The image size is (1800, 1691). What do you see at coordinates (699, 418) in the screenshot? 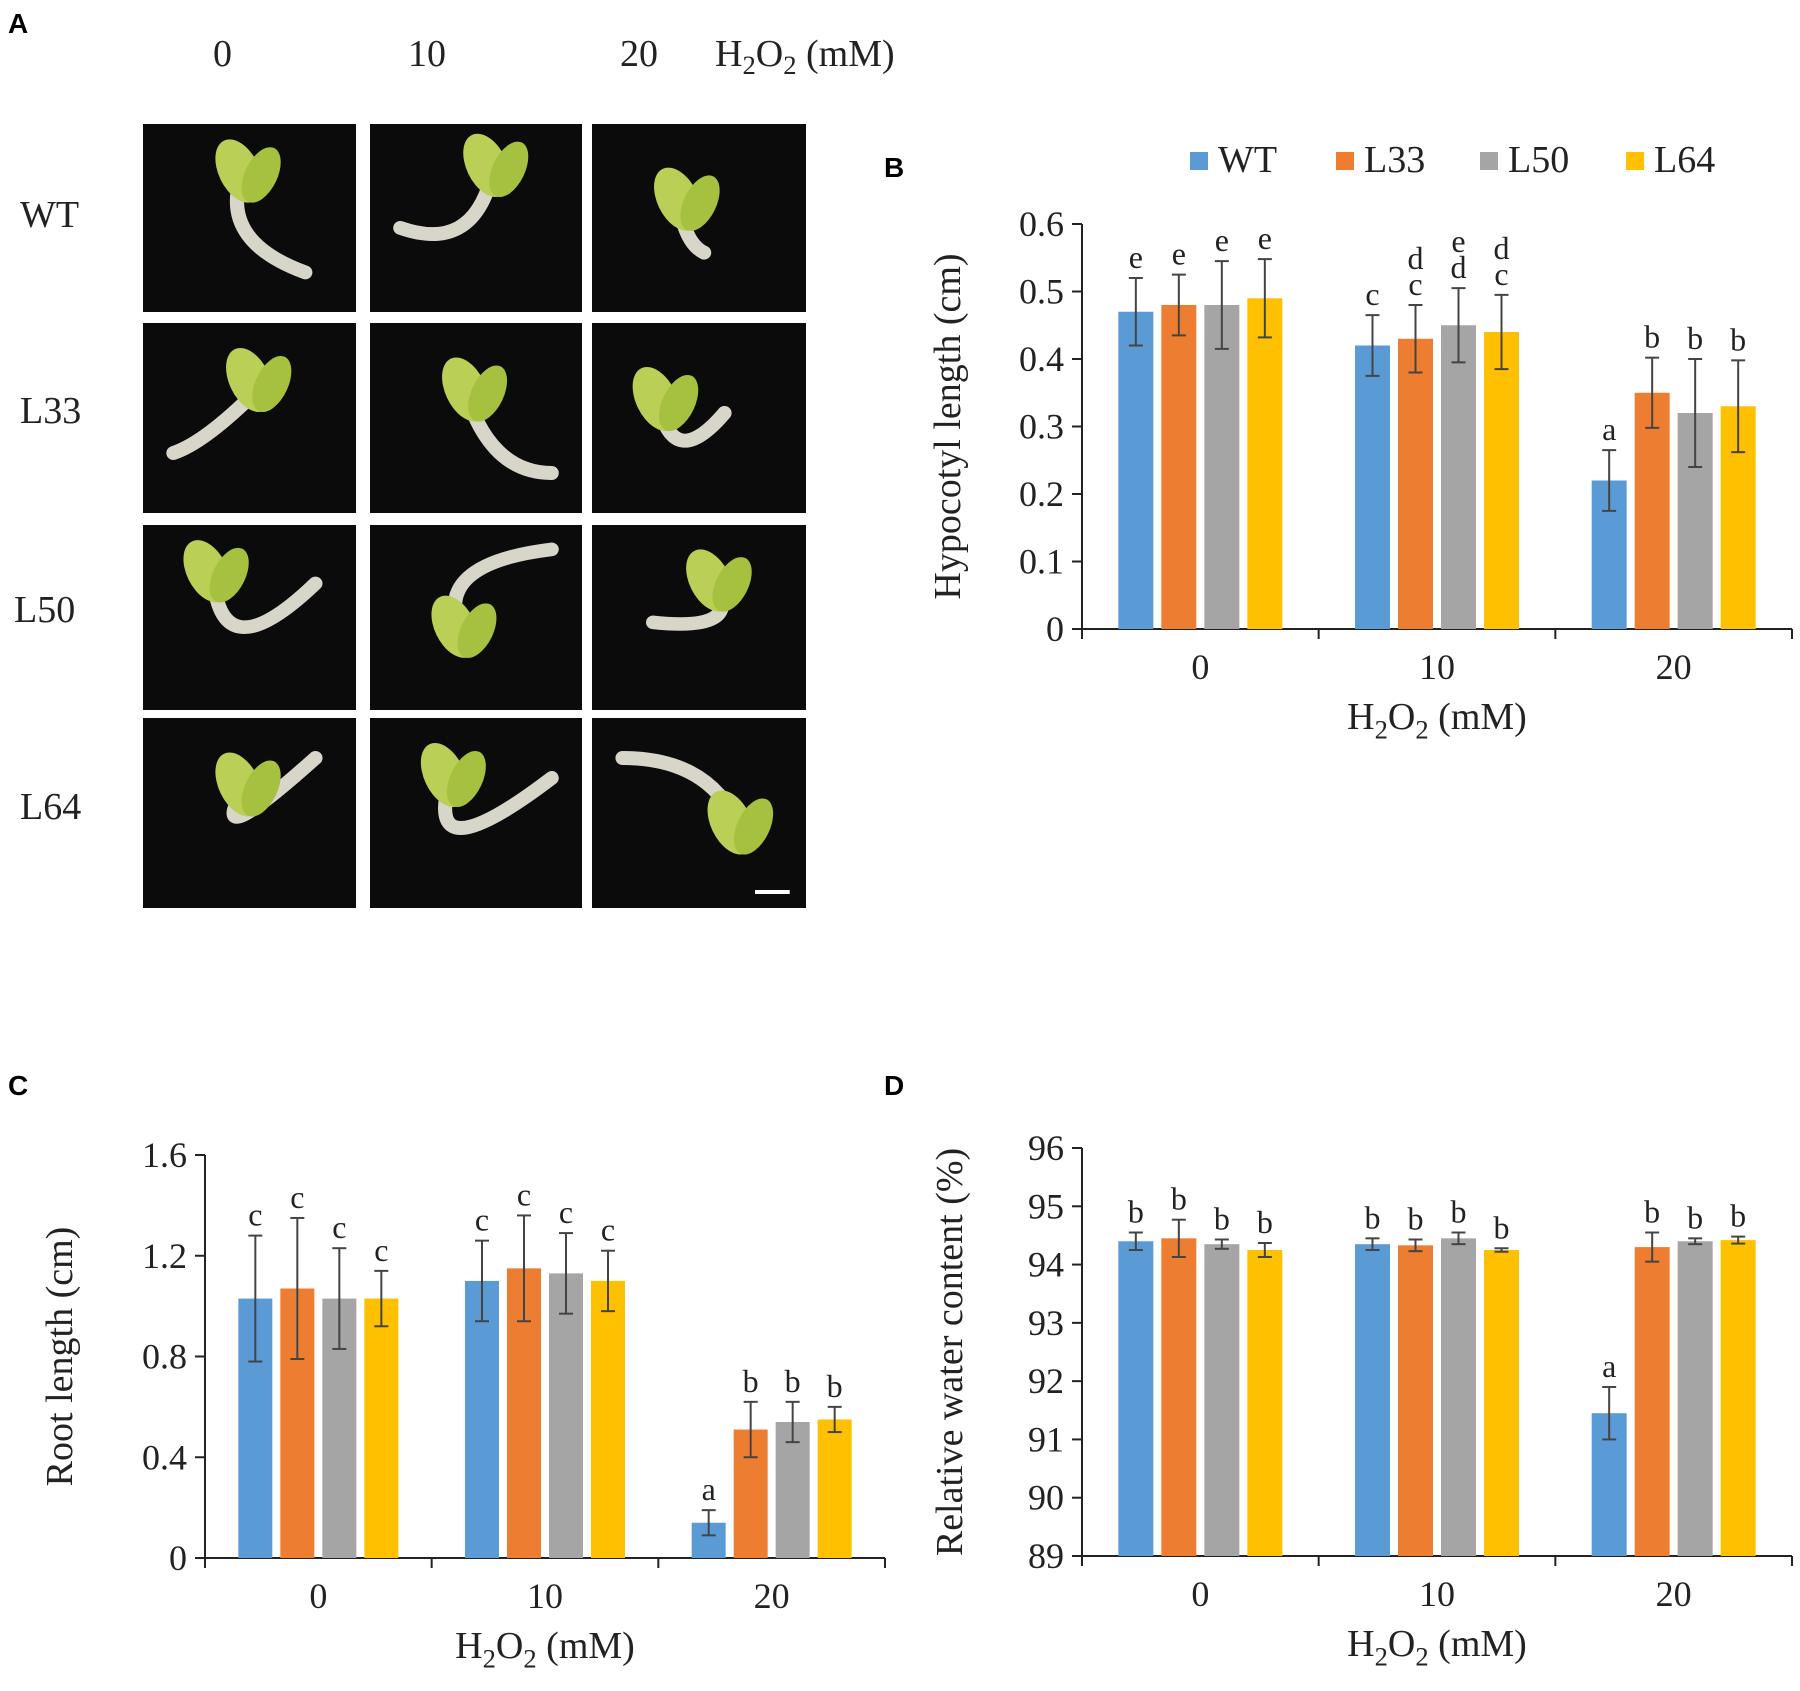
I see `seedling-photo-l33-20mm` at bounding box center [699, 418].